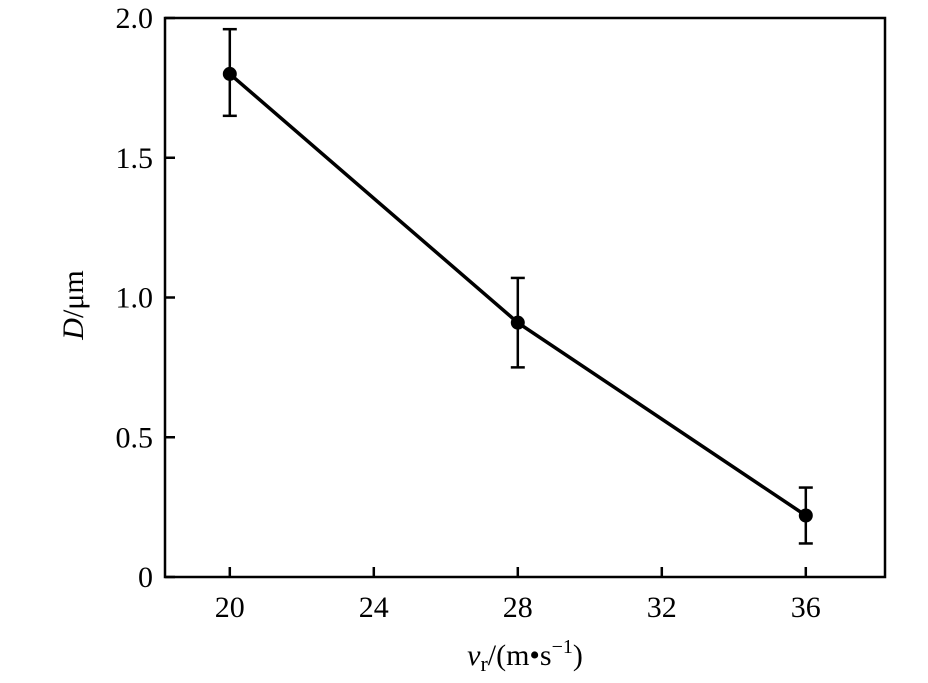 The height and width of the screenshot is (683, 928). Describe the element at coordinates (662, 607) in the screenshot. I see `x-tick-label: 32` at that location.